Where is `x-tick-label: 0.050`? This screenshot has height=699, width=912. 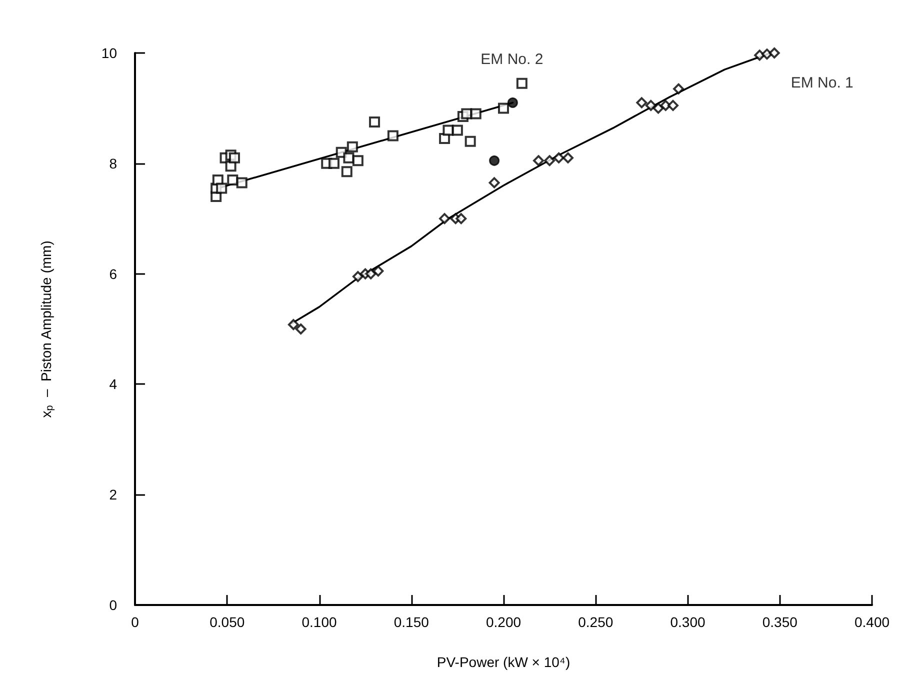
x-tick-label: 0.050 is located at coordinates (227, 622).